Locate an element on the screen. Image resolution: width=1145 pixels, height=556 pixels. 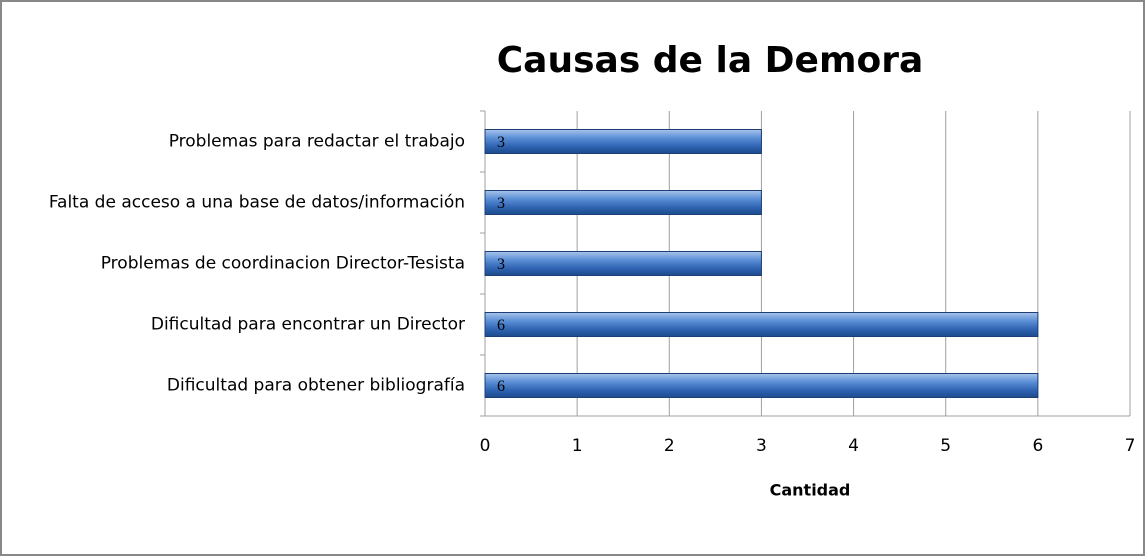
x-tick-label: 5 is located at coordinates (945, 446).